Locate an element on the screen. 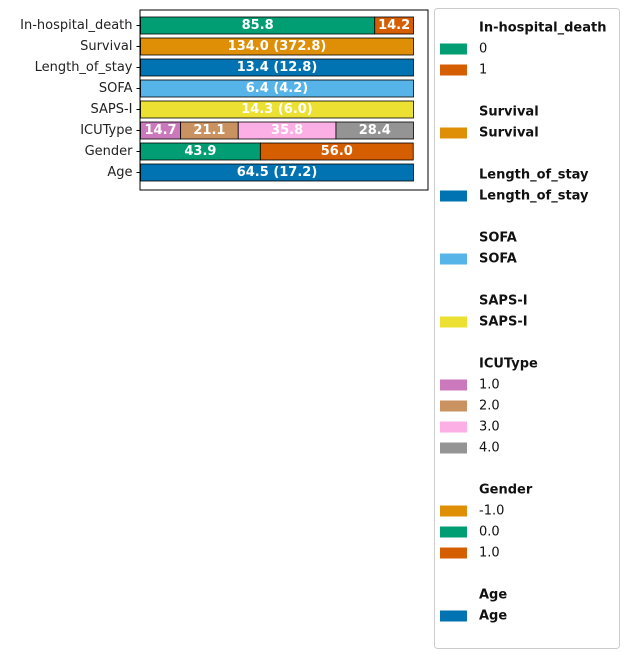  legend-group-sofa: SOFA SOFA is located at coordinates (478, 249).